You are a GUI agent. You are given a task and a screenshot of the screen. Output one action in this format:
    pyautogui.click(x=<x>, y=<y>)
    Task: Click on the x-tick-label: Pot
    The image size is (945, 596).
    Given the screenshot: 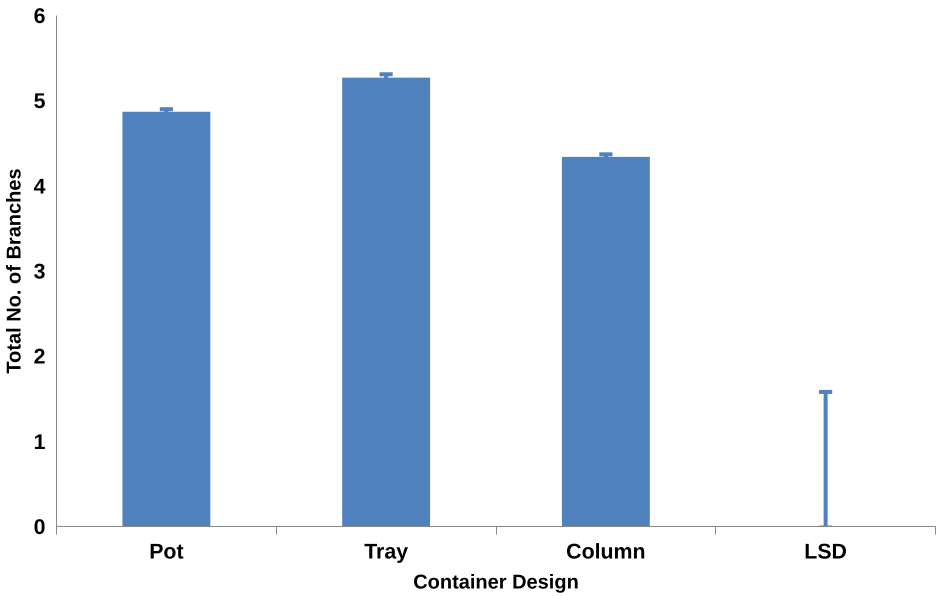 What is the action you would take?
    pyautogui.click(x=166, y=552)
    